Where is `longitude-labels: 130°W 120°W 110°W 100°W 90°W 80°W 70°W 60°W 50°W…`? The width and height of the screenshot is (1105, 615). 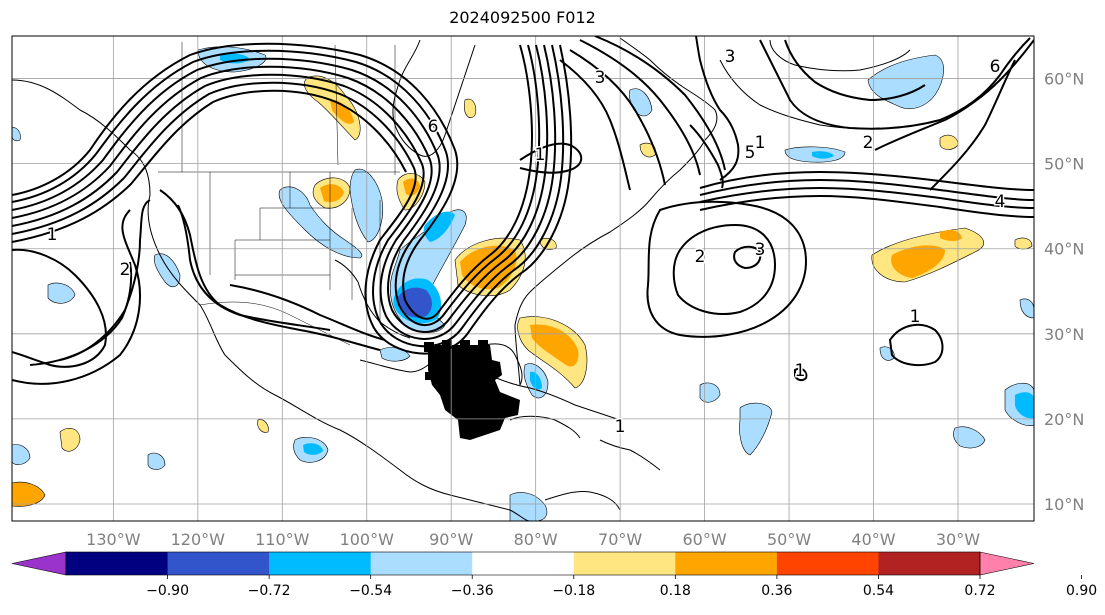 longitude-labels: 130°W 120°W 110°W 100°W 90°W 80°W 70°W 60°W 50°W… is located at coordinates (533, 539).